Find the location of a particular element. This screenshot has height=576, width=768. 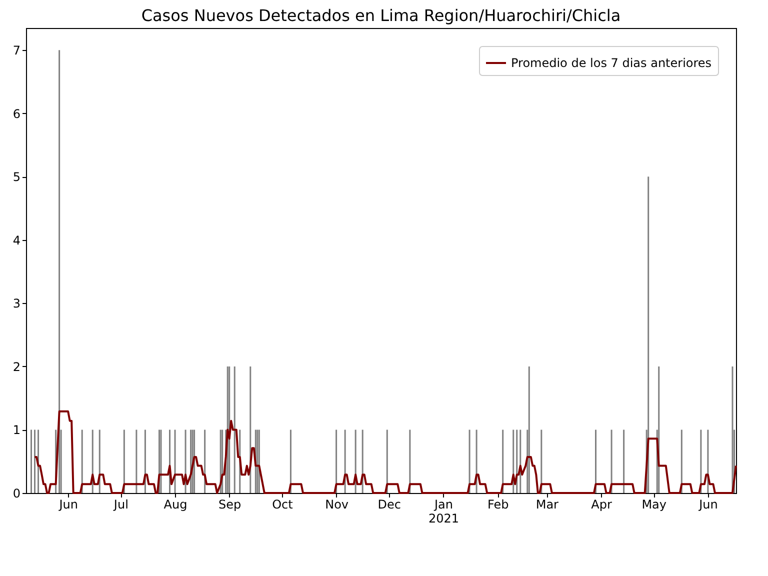

x-tick-label: Nov is located at coordinates (337, 505).